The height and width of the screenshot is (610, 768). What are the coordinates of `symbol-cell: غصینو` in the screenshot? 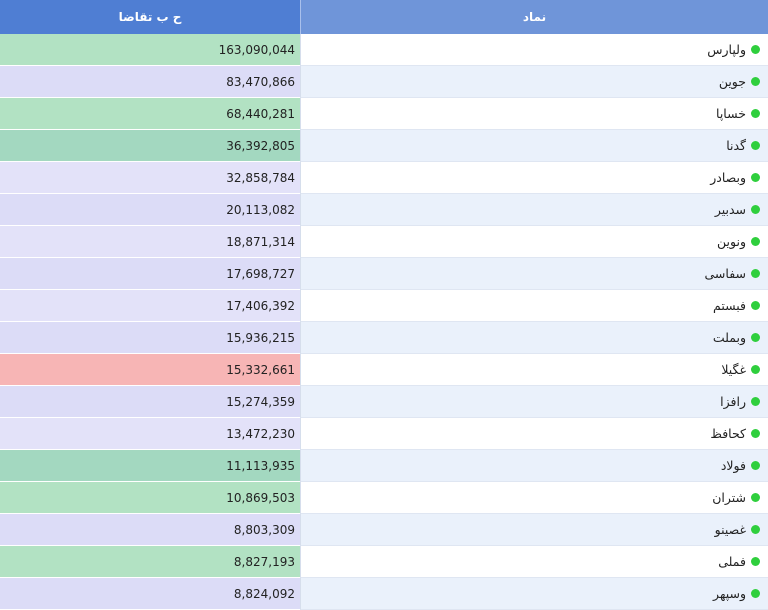 It's located at (534, 530).